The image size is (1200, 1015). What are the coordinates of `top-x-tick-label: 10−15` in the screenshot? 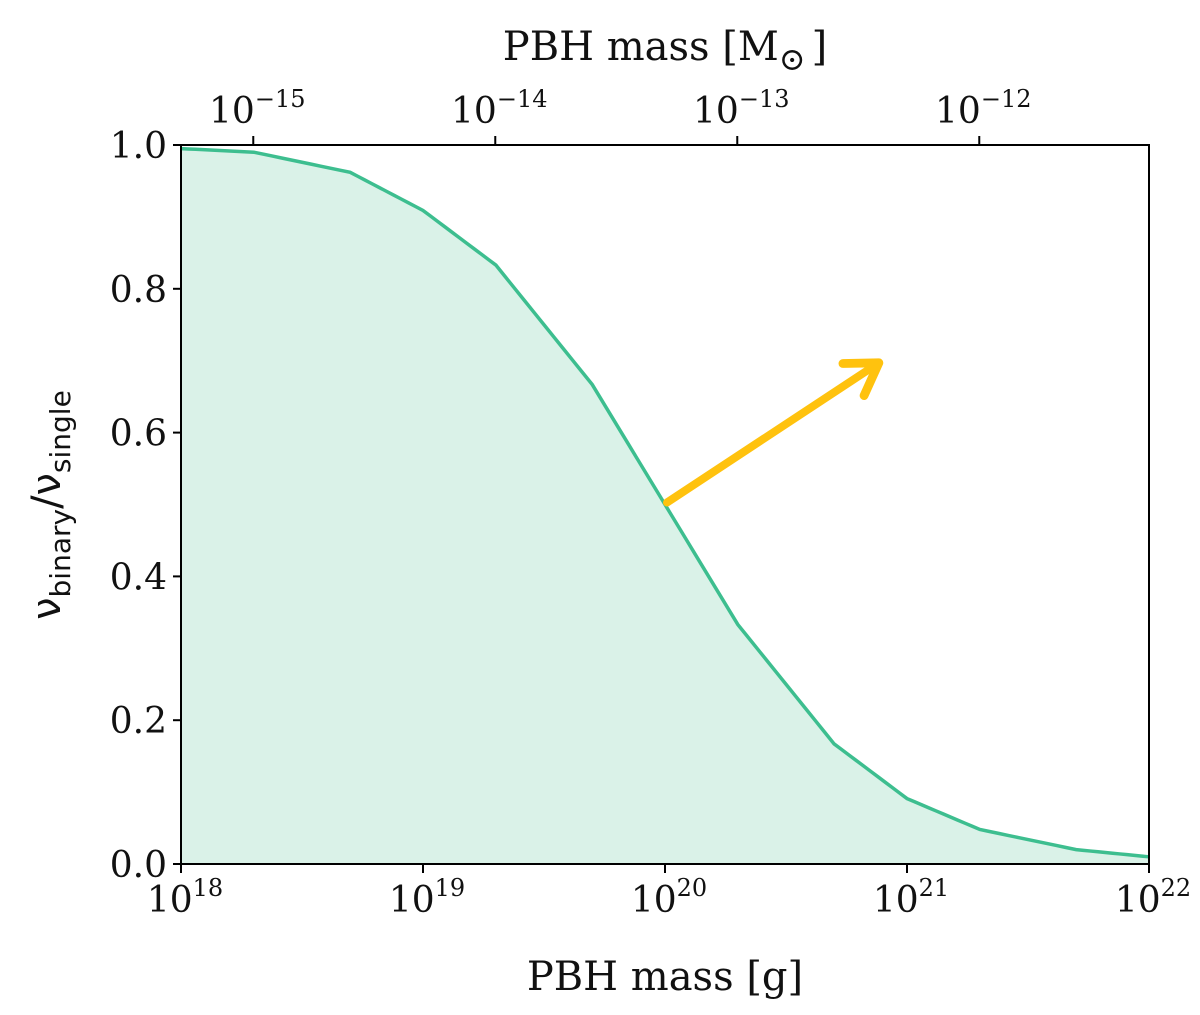 It's located at (257, 108).